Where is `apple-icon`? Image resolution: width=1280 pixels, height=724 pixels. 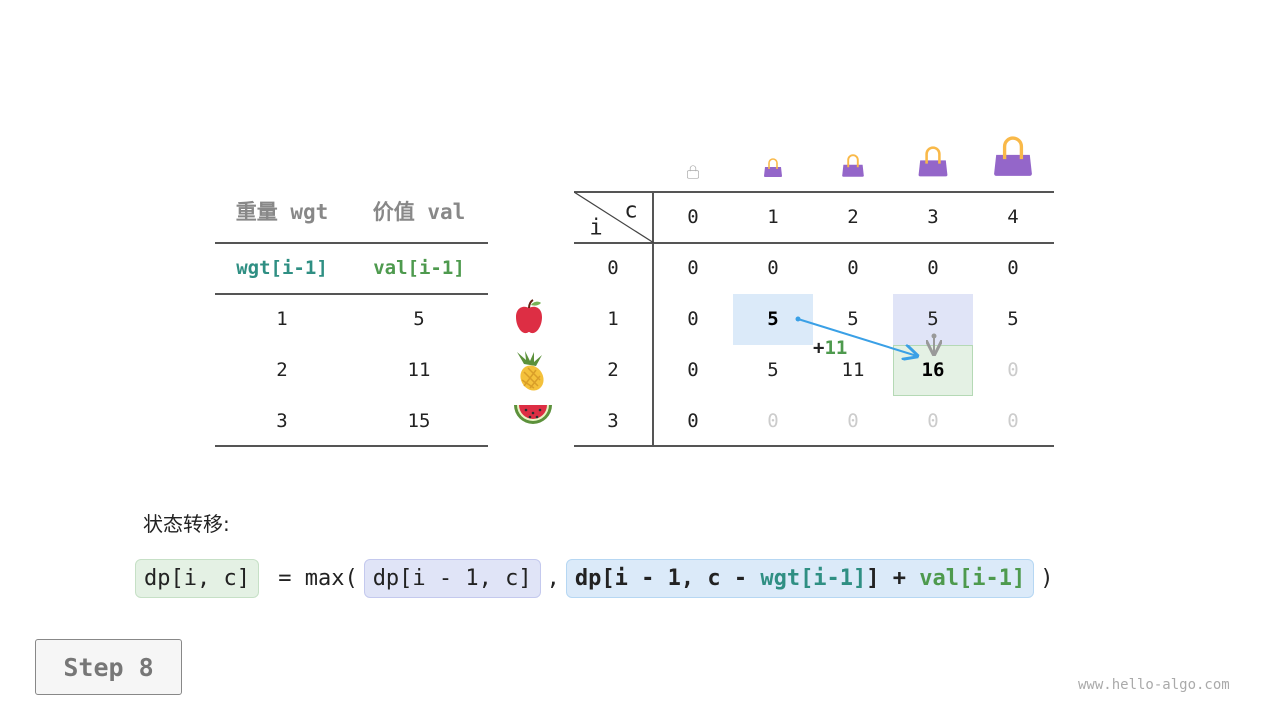 apple-icon is located at coordinates (529, 319).